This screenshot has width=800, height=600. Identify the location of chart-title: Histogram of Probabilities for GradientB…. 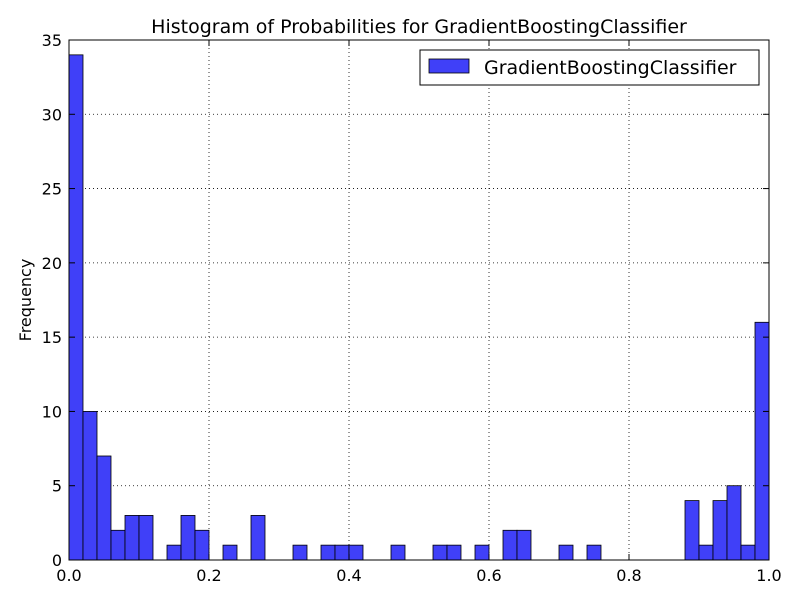
(419, 27).